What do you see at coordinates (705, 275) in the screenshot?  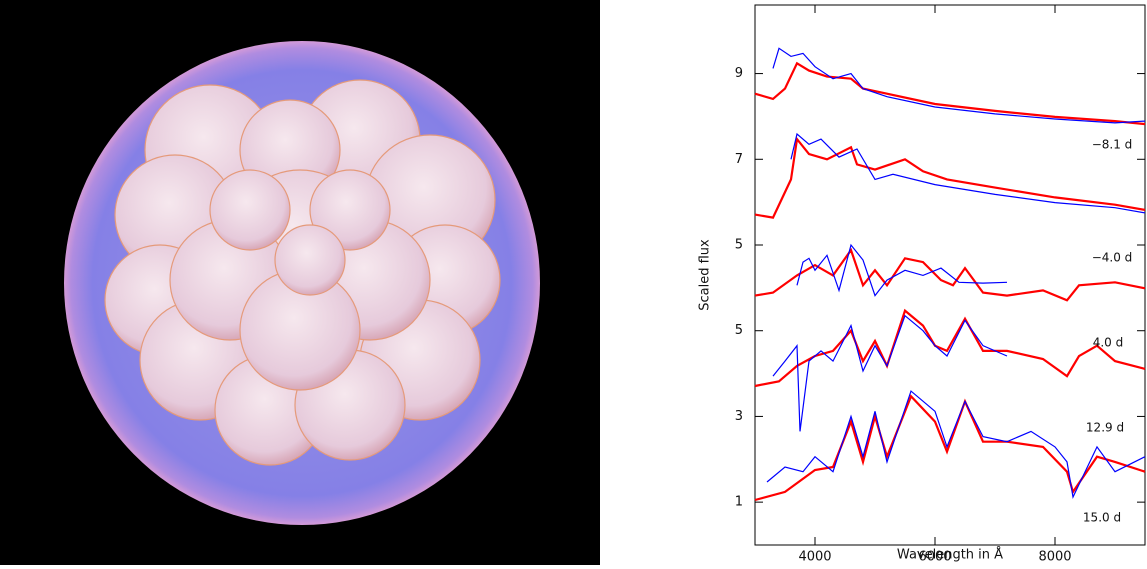 I see `y-axis-label: Scaled flux` at bounding box center [705, 275].